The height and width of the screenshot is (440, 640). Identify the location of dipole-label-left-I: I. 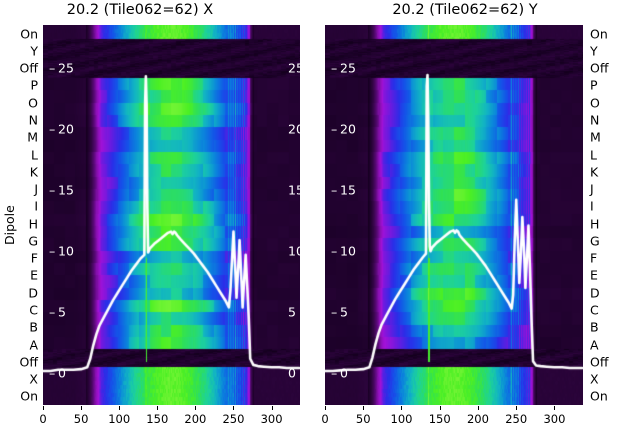
(36, 206).